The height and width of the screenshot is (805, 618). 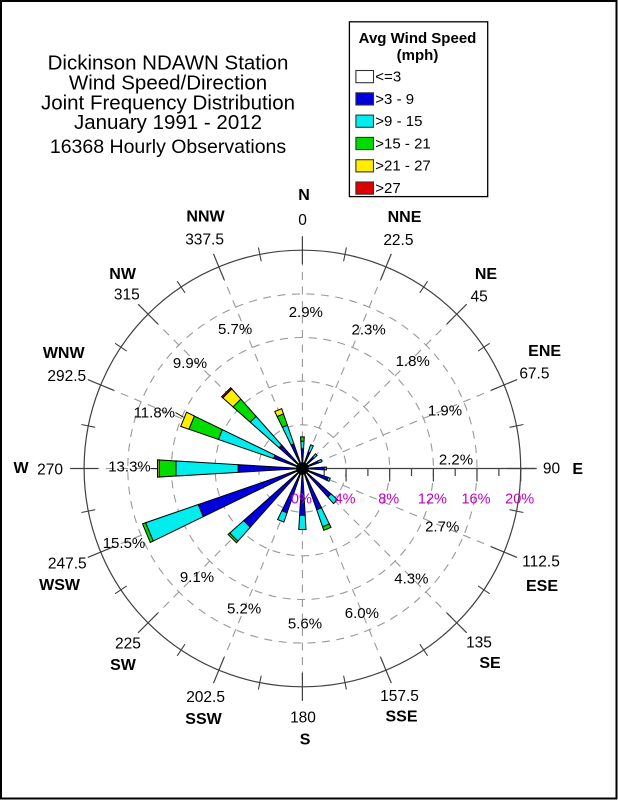 What do you see at coordinates (64, 353) in the screenshot?
I see `svg-text: WNW` at bounding box center [64, 353].